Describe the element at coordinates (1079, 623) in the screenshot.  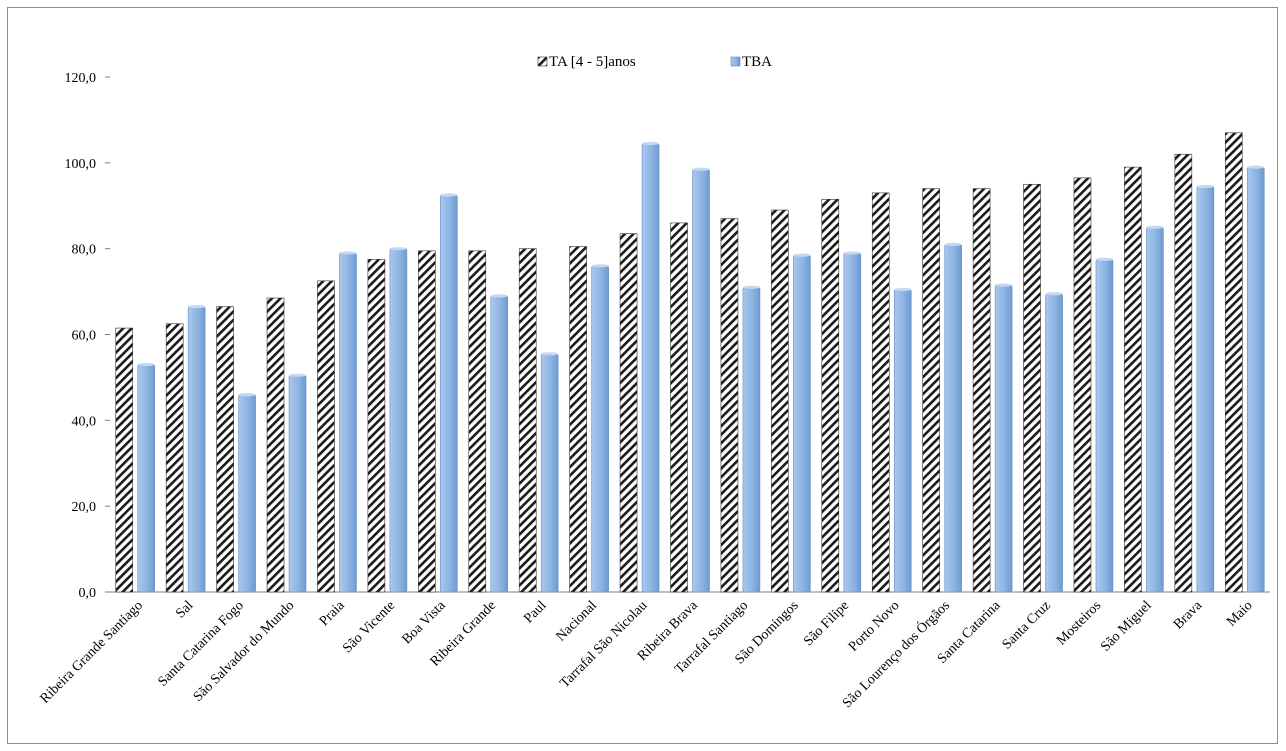
I see `category-label: Mosteiros` at that location.